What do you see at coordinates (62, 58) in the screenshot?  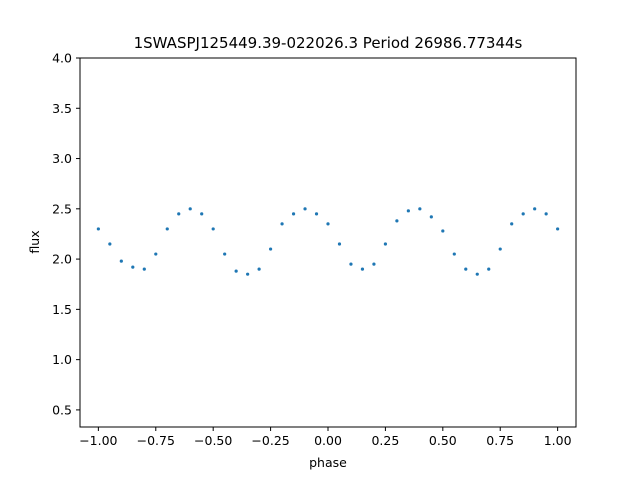 I see `y-tick-label: 4.0` at bounding box center [62, 58].